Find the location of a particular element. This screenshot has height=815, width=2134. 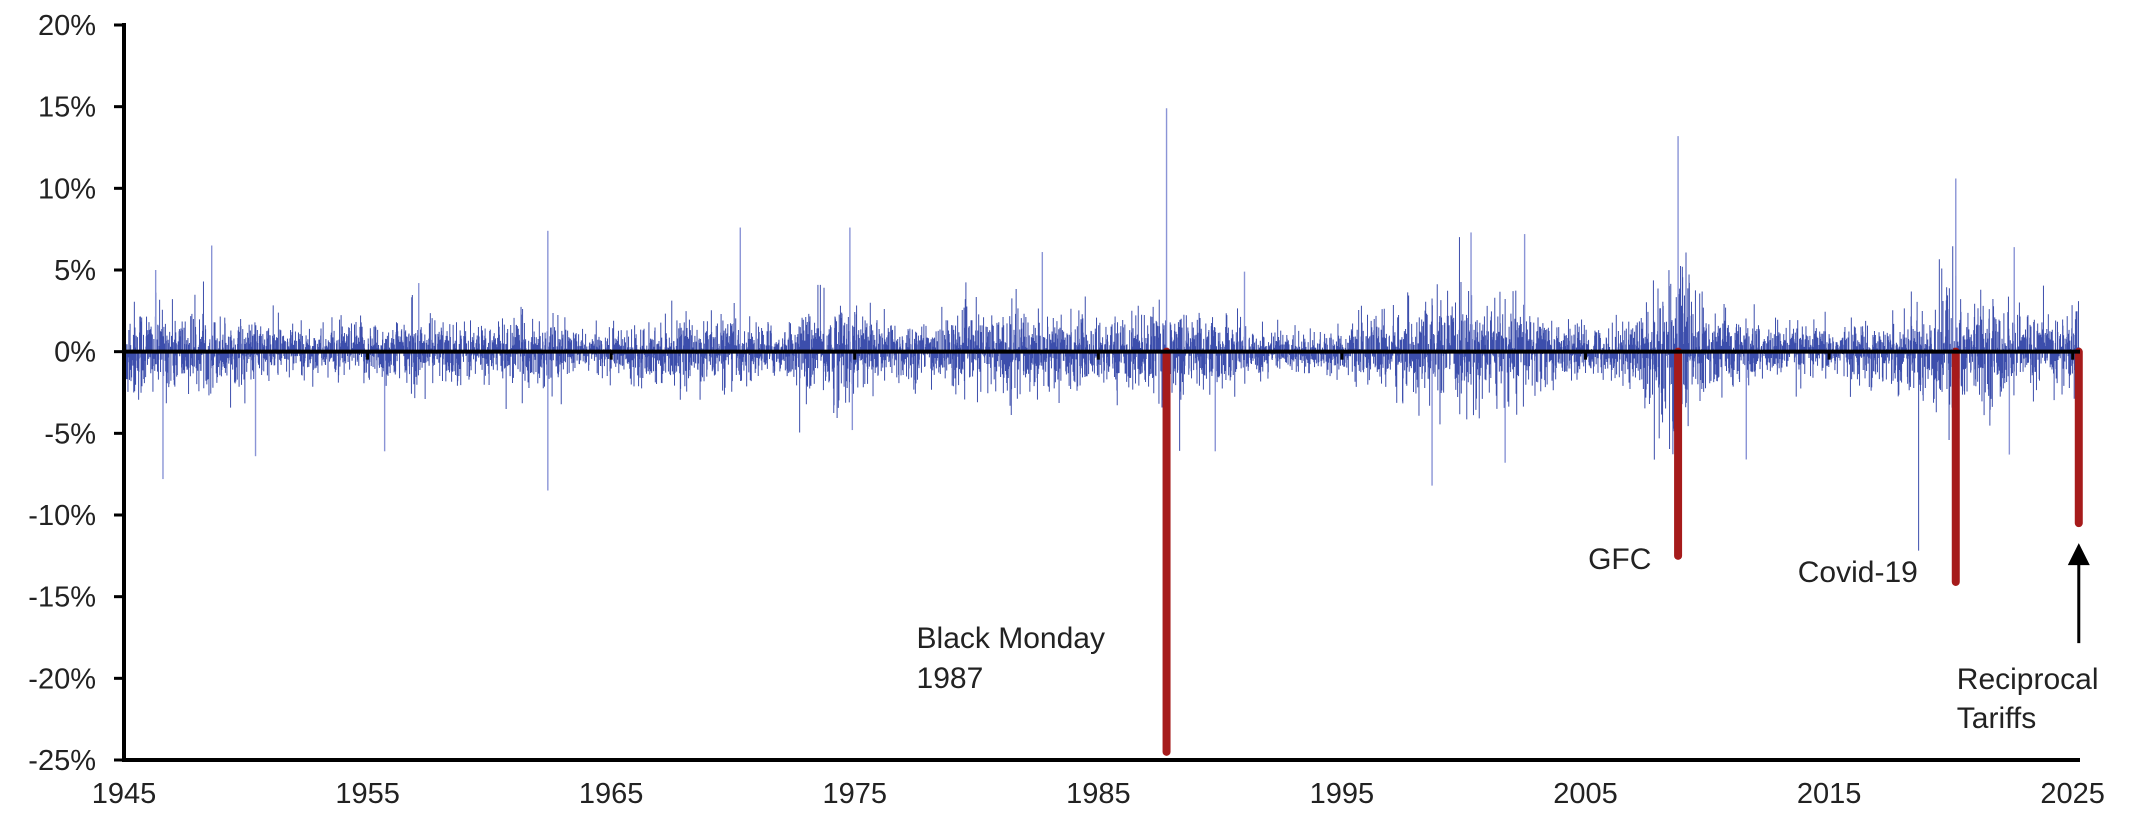

annotation-reciprocal-tariffs-line1: Reciprocal is located at coordinates (2028, 679).